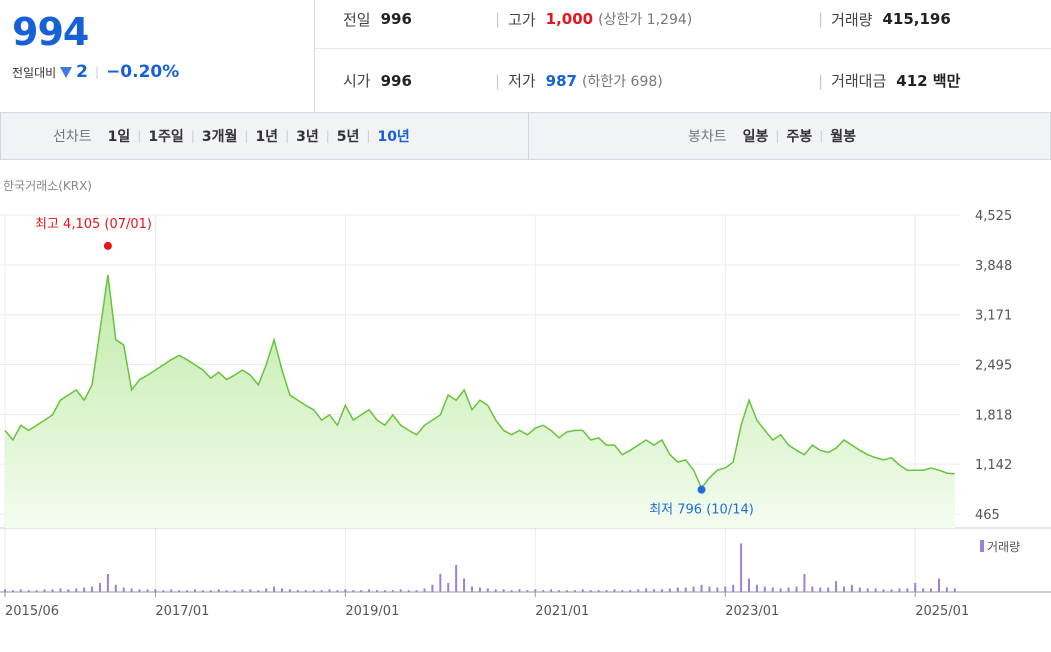 The image size is (1051, 652). What do you see at coordinates (107, 245) in the screenshot?
I see `high-marker` at bounding box center [107, 245].